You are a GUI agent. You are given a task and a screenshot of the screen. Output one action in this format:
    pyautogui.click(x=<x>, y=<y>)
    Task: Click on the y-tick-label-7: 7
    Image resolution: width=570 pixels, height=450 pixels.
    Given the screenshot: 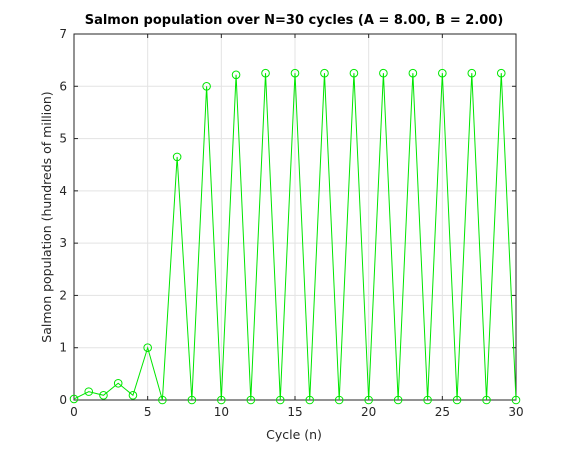 What is the action you would take?
    pyautogui.click(x=63, y=34)
    